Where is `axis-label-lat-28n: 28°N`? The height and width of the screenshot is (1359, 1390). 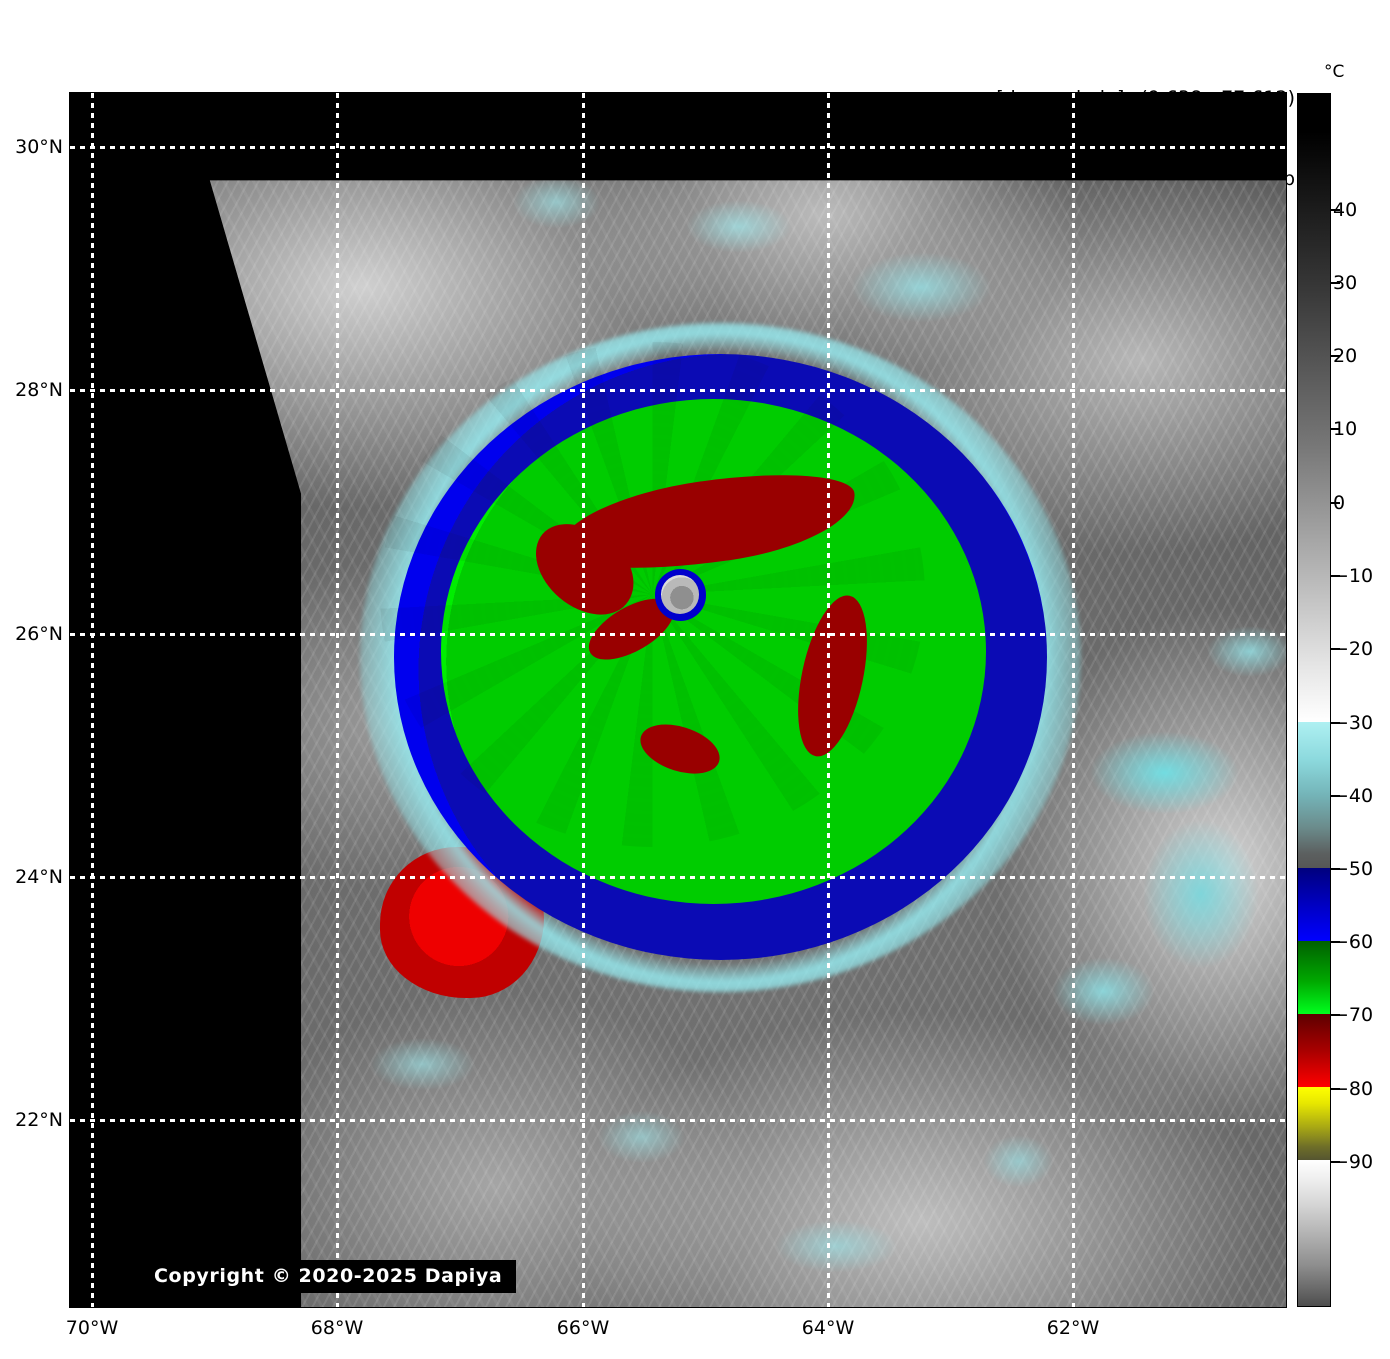
axis-label-lat-28n: 28°N is located at coordinates (39, 390).